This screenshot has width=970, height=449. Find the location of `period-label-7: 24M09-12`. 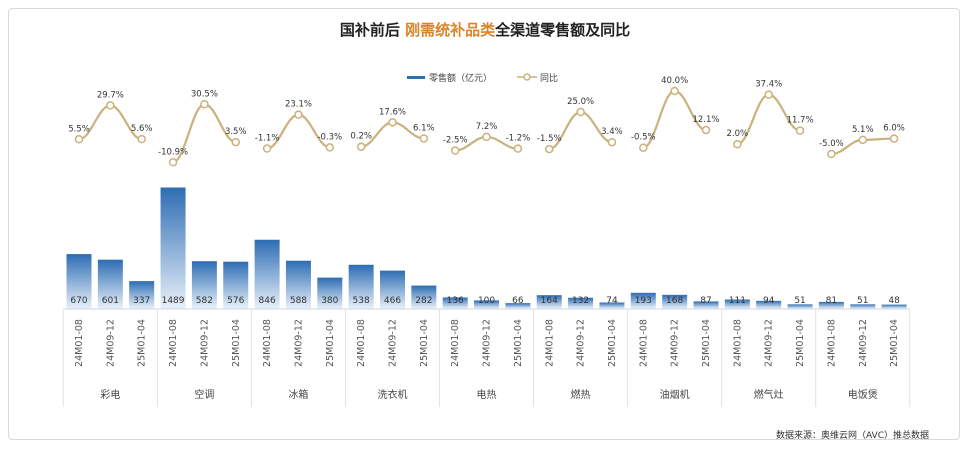

period-label-7: 24M09-12 is located at coordinates (298, 343).